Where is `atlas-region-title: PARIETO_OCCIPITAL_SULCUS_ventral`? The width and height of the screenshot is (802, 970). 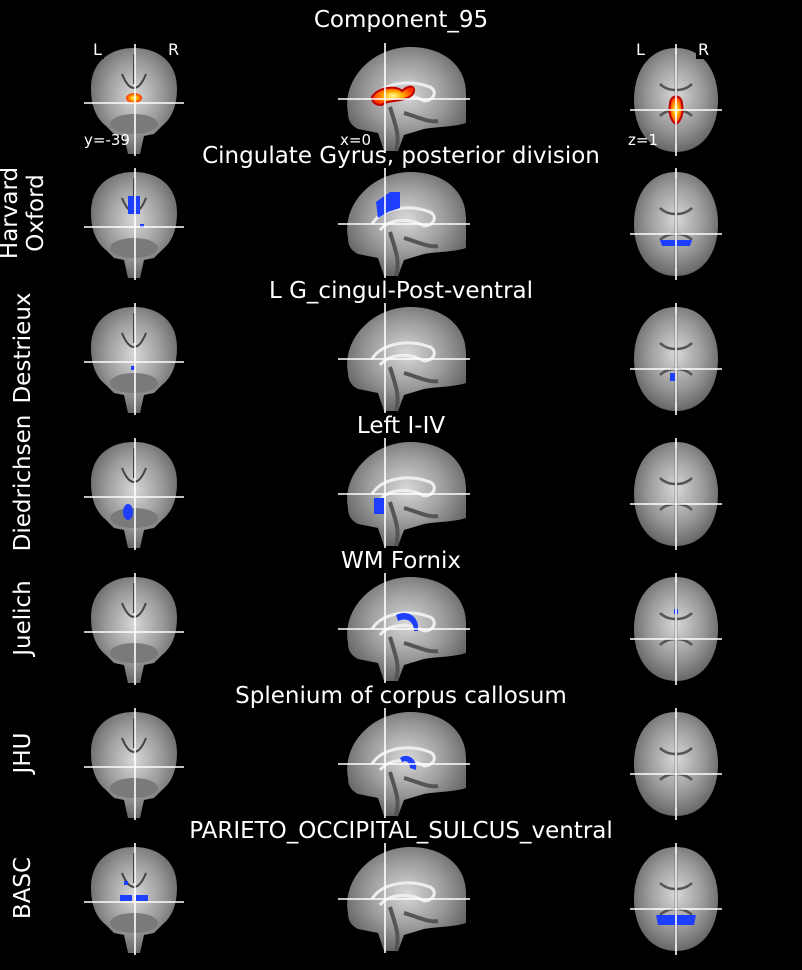
atlas-region-title: PARIETO_OCCIPITAL_SULCUS_ventral is located at coordinates (401, 831).